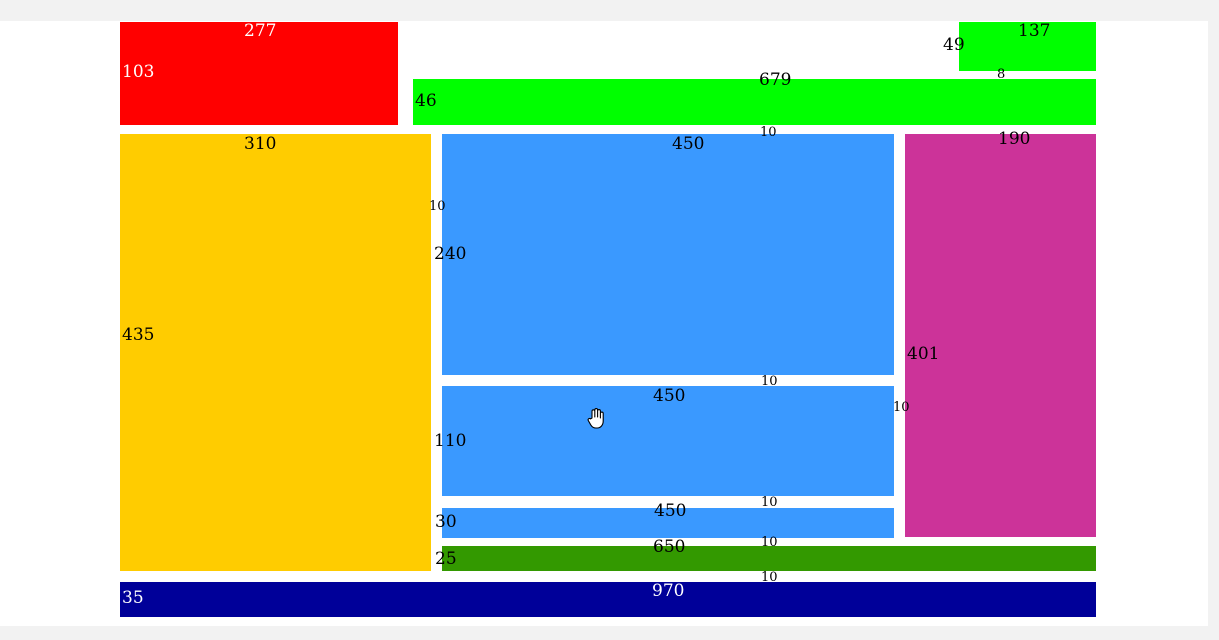  I want to click on red-block, so click(259, 73).